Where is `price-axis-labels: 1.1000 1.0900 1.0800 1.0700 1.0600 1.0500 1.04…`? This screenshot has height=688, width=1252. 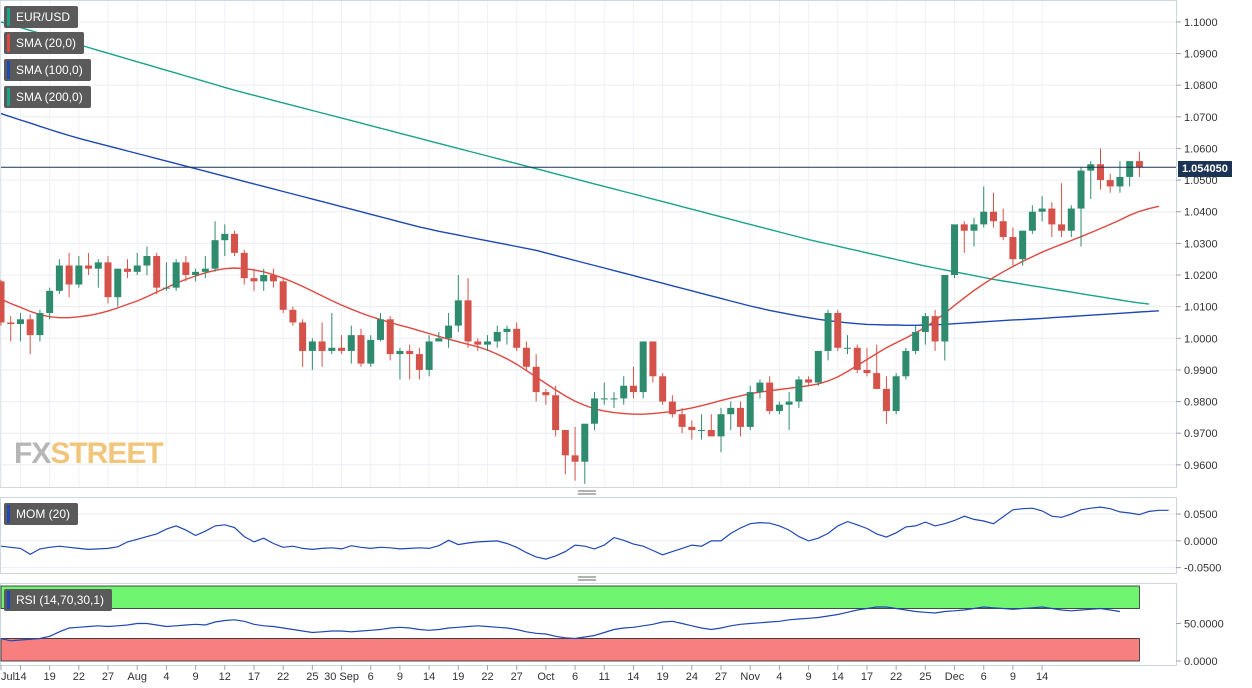
price-axis-labels: 1.1000 1.0900 1.0800 1.0700 1.0600 1.0500 1.04… is located at coordinates (1197, 244).